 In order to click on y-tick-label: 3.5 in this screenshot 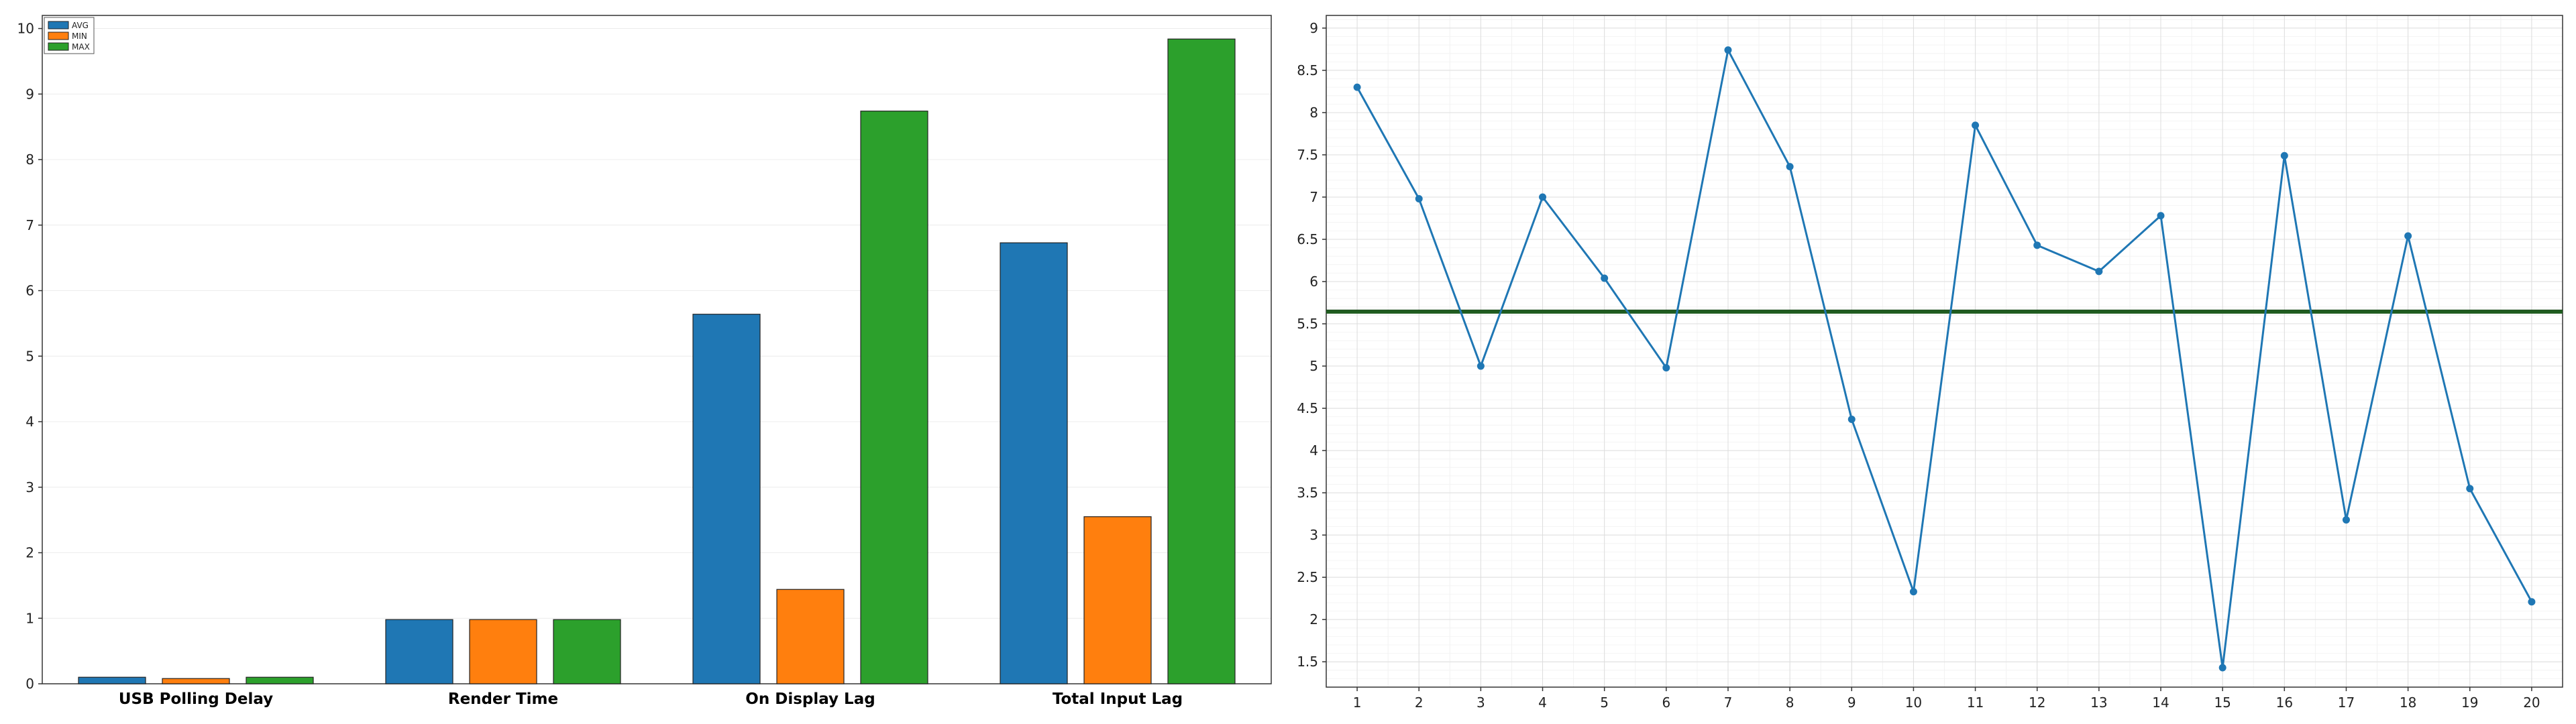, I will do `click(1307, 493)`.